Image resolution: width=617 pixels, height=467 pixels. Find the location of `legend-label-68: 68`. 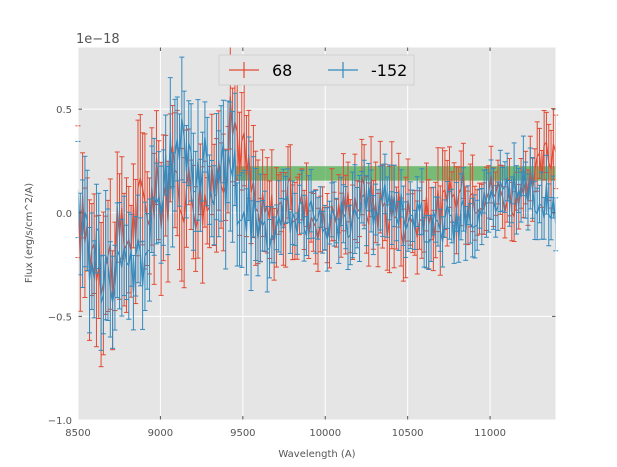

legend-label-68: 68 is located at coordinates (282, 70).